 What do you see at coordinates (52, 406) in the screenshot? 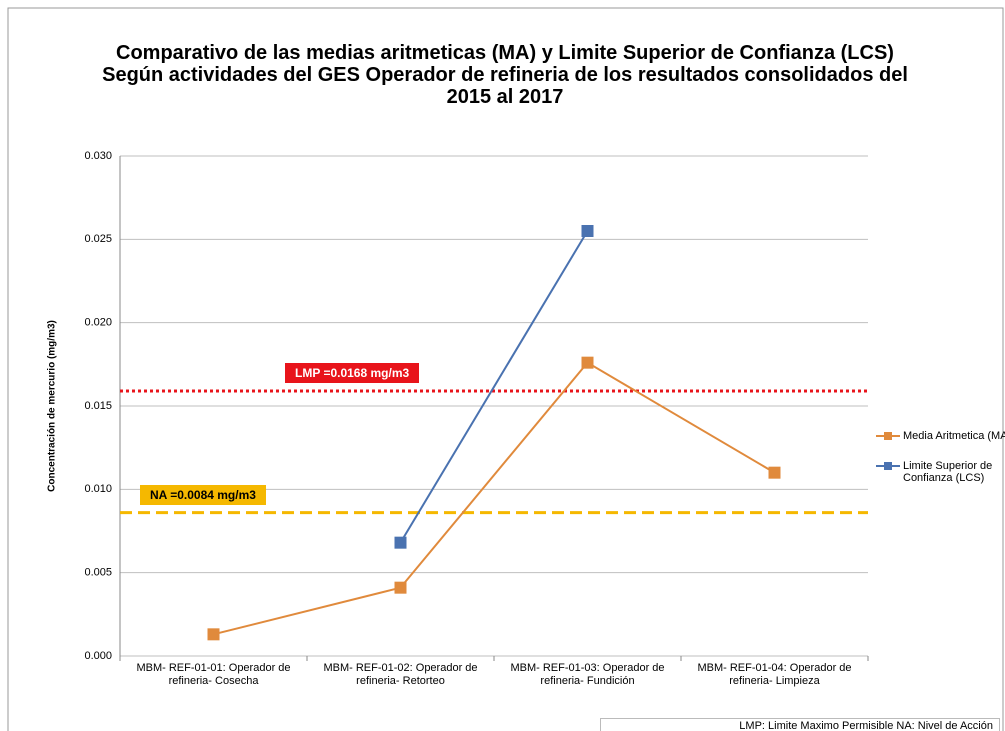
I see `y-axis-label: Concentración de mercurio (mg/m3)` at bounding box center [52, 406].